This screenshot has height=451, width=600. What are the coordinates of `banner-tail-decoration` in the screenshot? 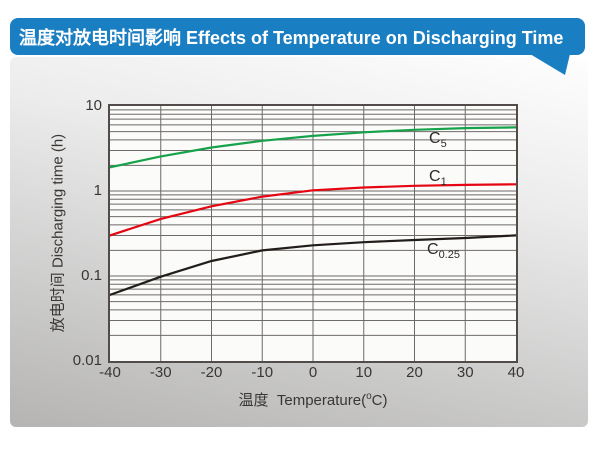 It's located at (550, 64).